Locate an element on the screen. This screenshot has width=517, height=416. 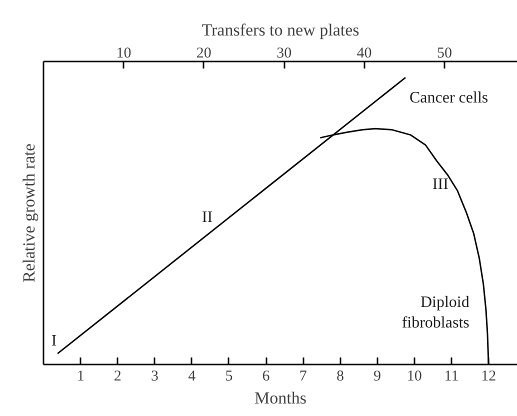
annotation: I is located at coordinates (54, 341).